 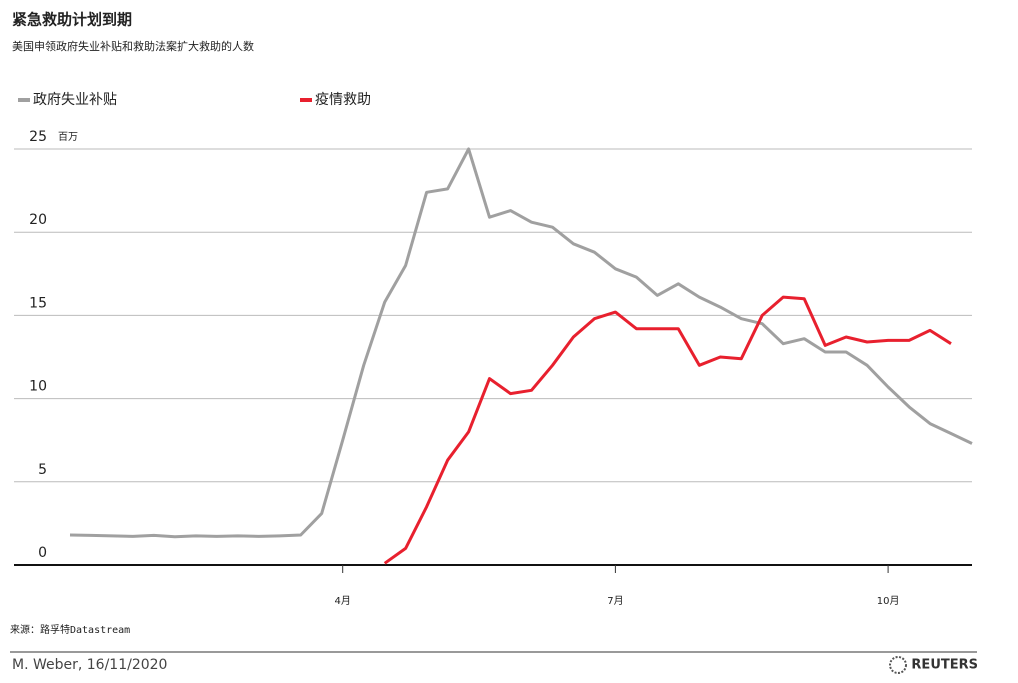 What do you see at coordinates (42, 470) in the screenshot?
I see `y-tick-label: 5` at bounding box center [42, 470].